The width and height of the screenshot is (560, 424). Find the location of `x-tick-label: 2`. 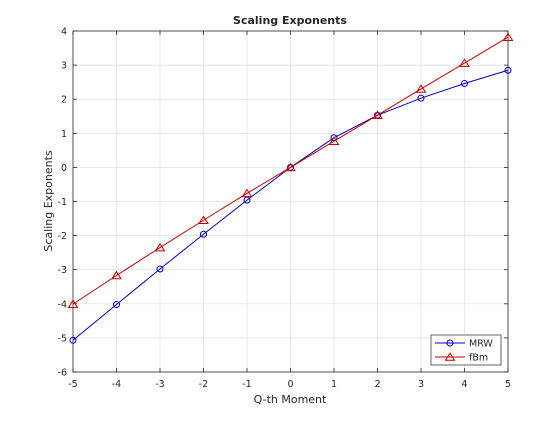

x-tick-label: 2 is located at coordinates (377, 384).